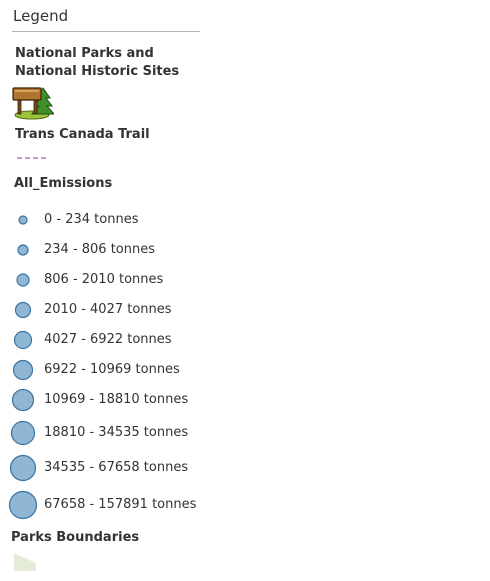 The width and height of the screenshot is (490, 581). What do you see at coordinates (106, 31) in the screenshot?
I see `legend-divider` at bounding box center [106, 31].